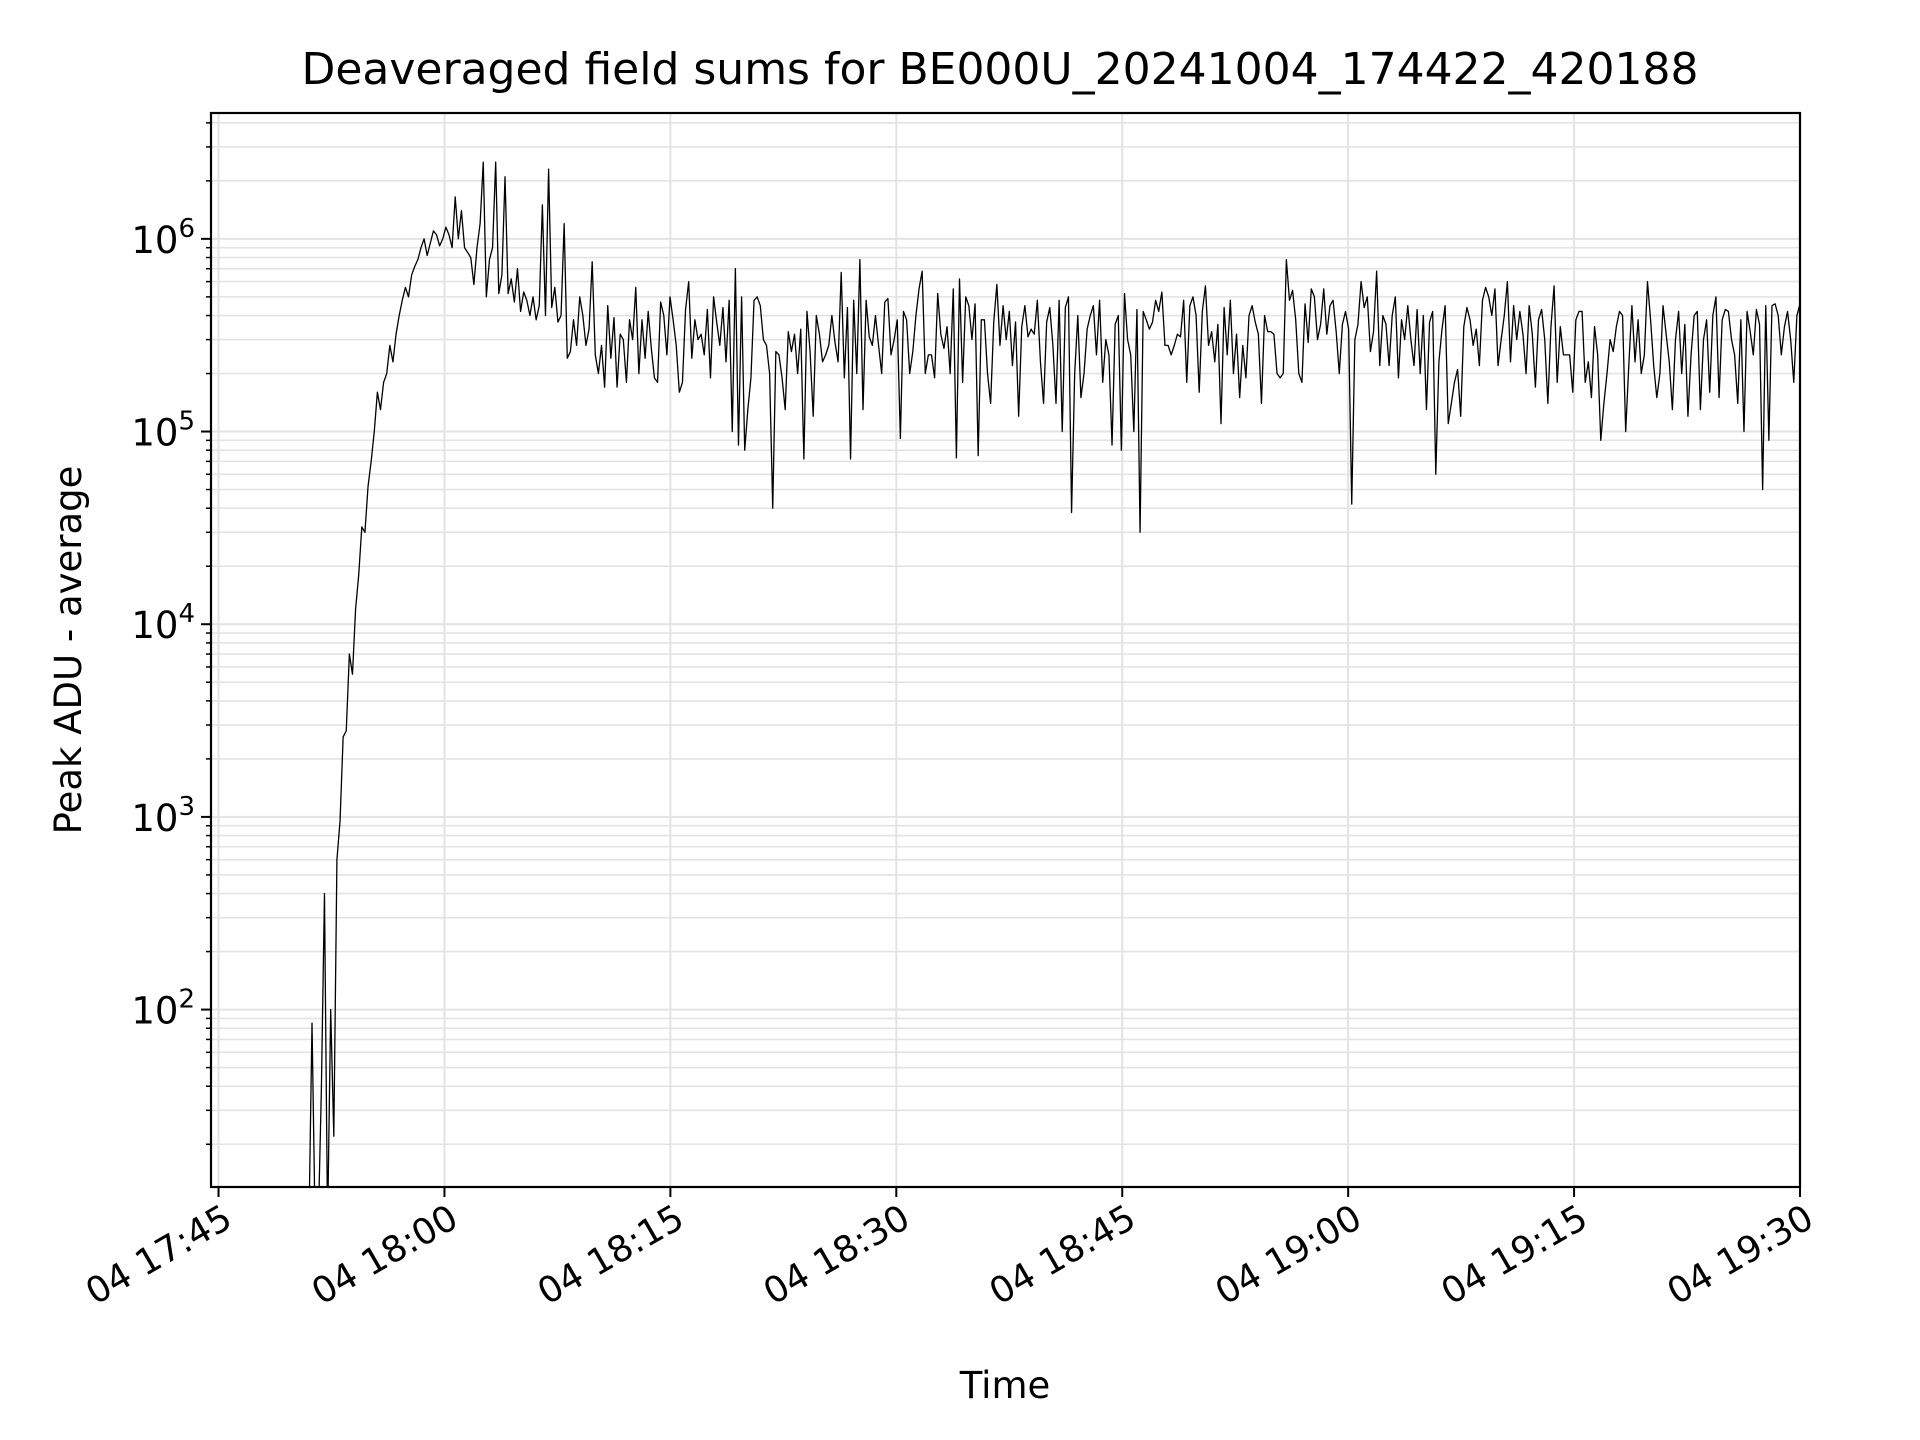 The image size is (1920, 1440). What do you see at coordinates (163, 1009) in the screenshot?
I see `y-tick-label: 102` at bounding box center [163, 1009].